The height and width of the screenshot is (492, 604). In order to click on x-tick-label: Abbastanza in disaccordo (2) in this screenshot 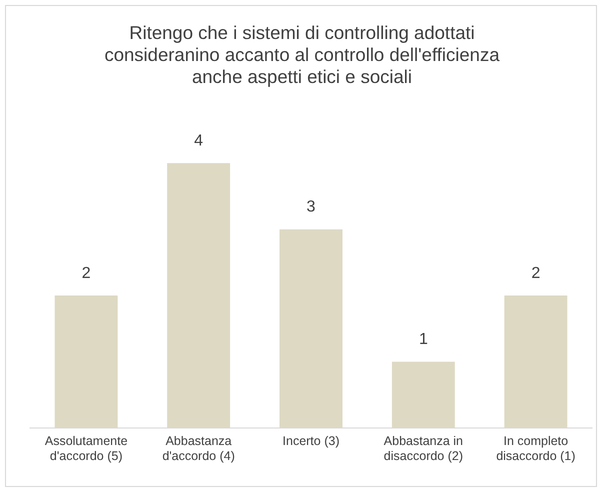, I will do `click(424, 448)`.